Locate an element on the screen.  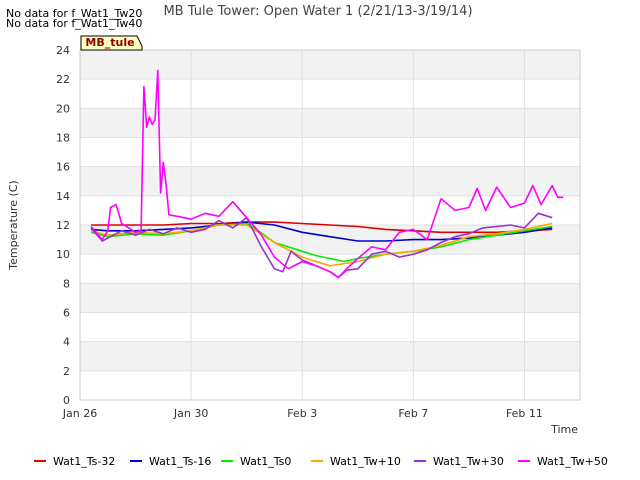
legend-item: Wat1_Ts-16 is located at coordinates (170, 461).